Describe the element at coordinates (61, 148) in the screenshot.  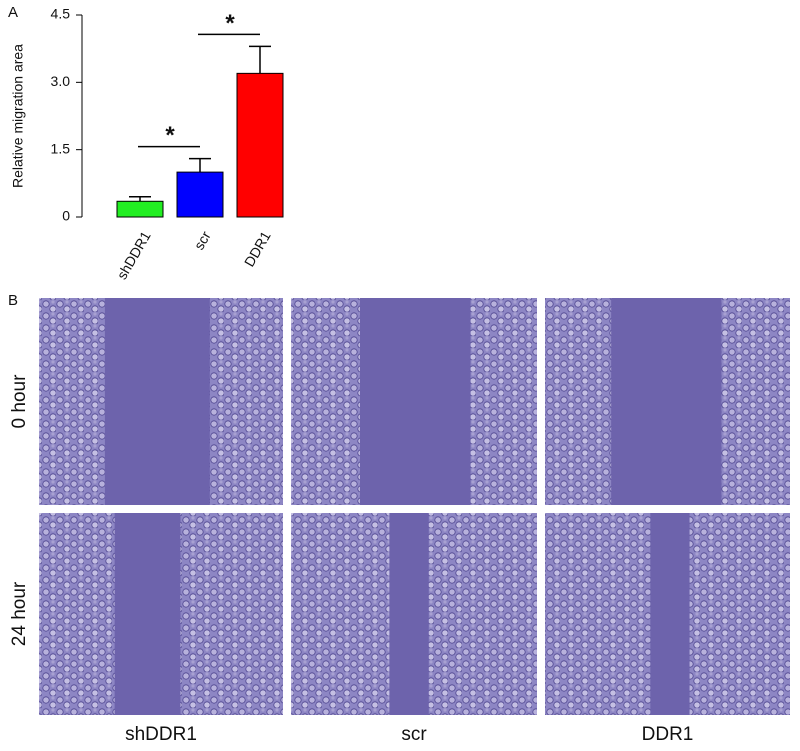
I see `y-tick-label: 1.5` at that location.